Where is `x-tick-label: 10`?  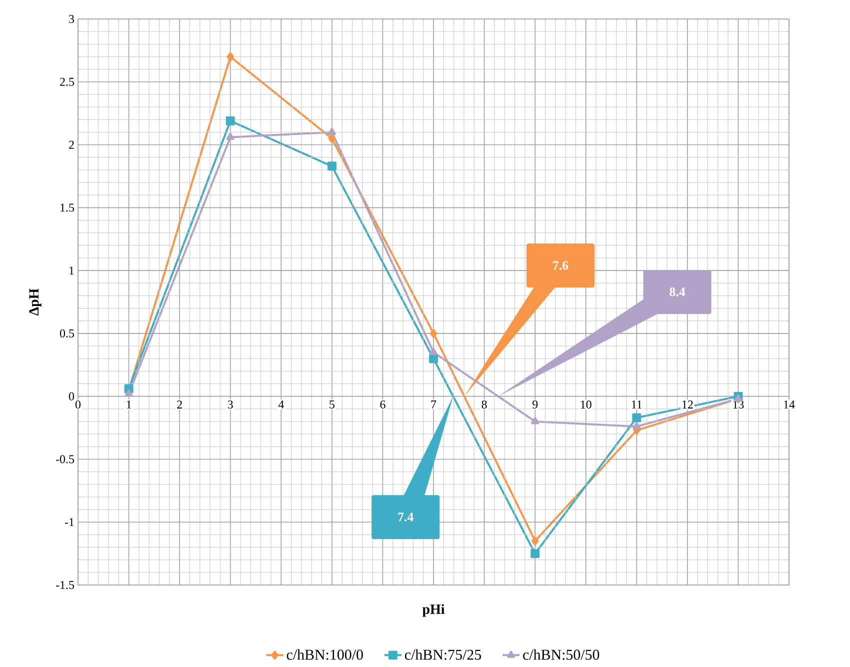
x-tick-label: 10 is located at coordinates (586, 404).